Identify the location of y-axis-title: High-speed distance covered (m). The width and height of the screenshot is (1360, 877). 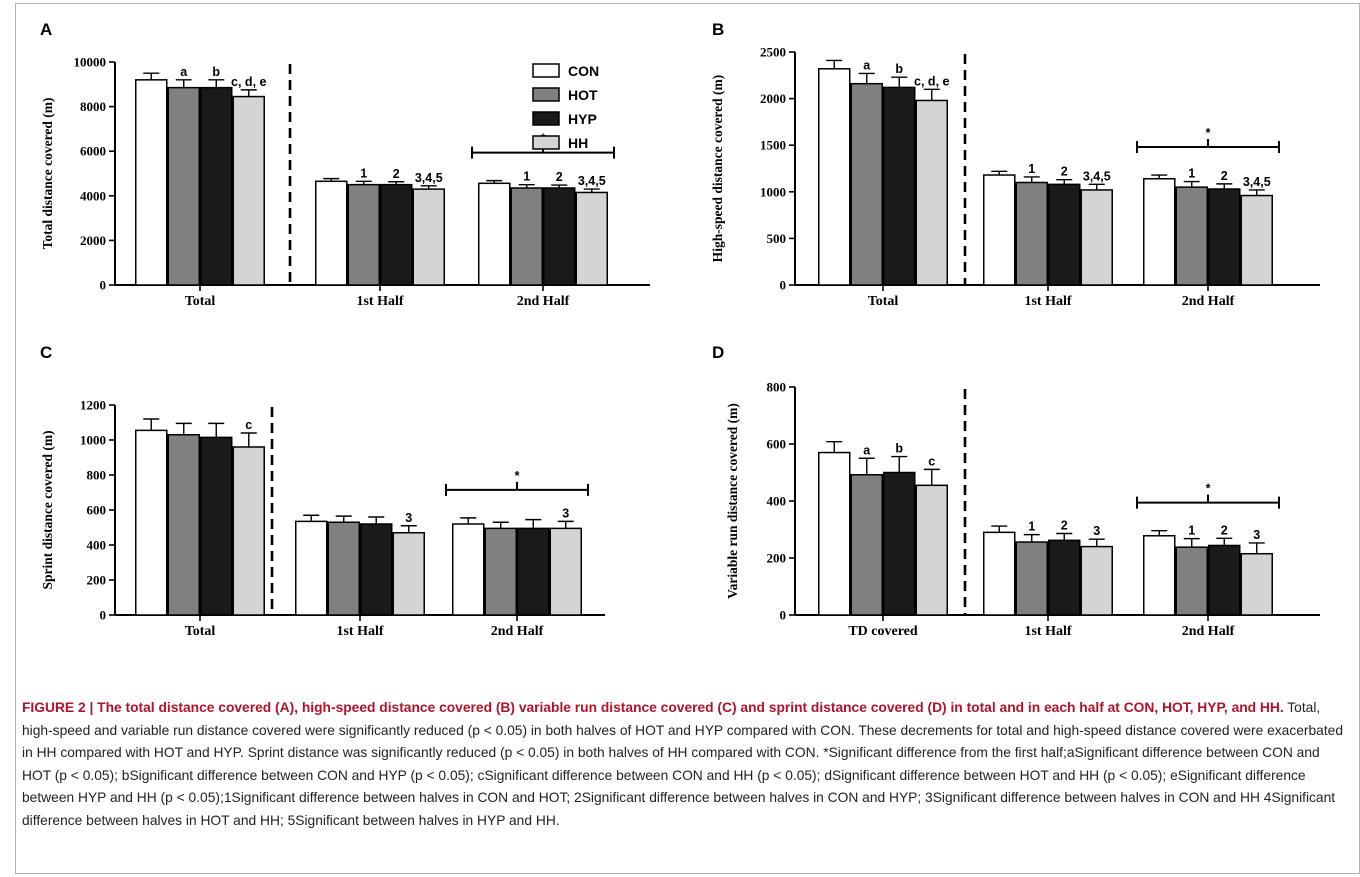
(717, 169).